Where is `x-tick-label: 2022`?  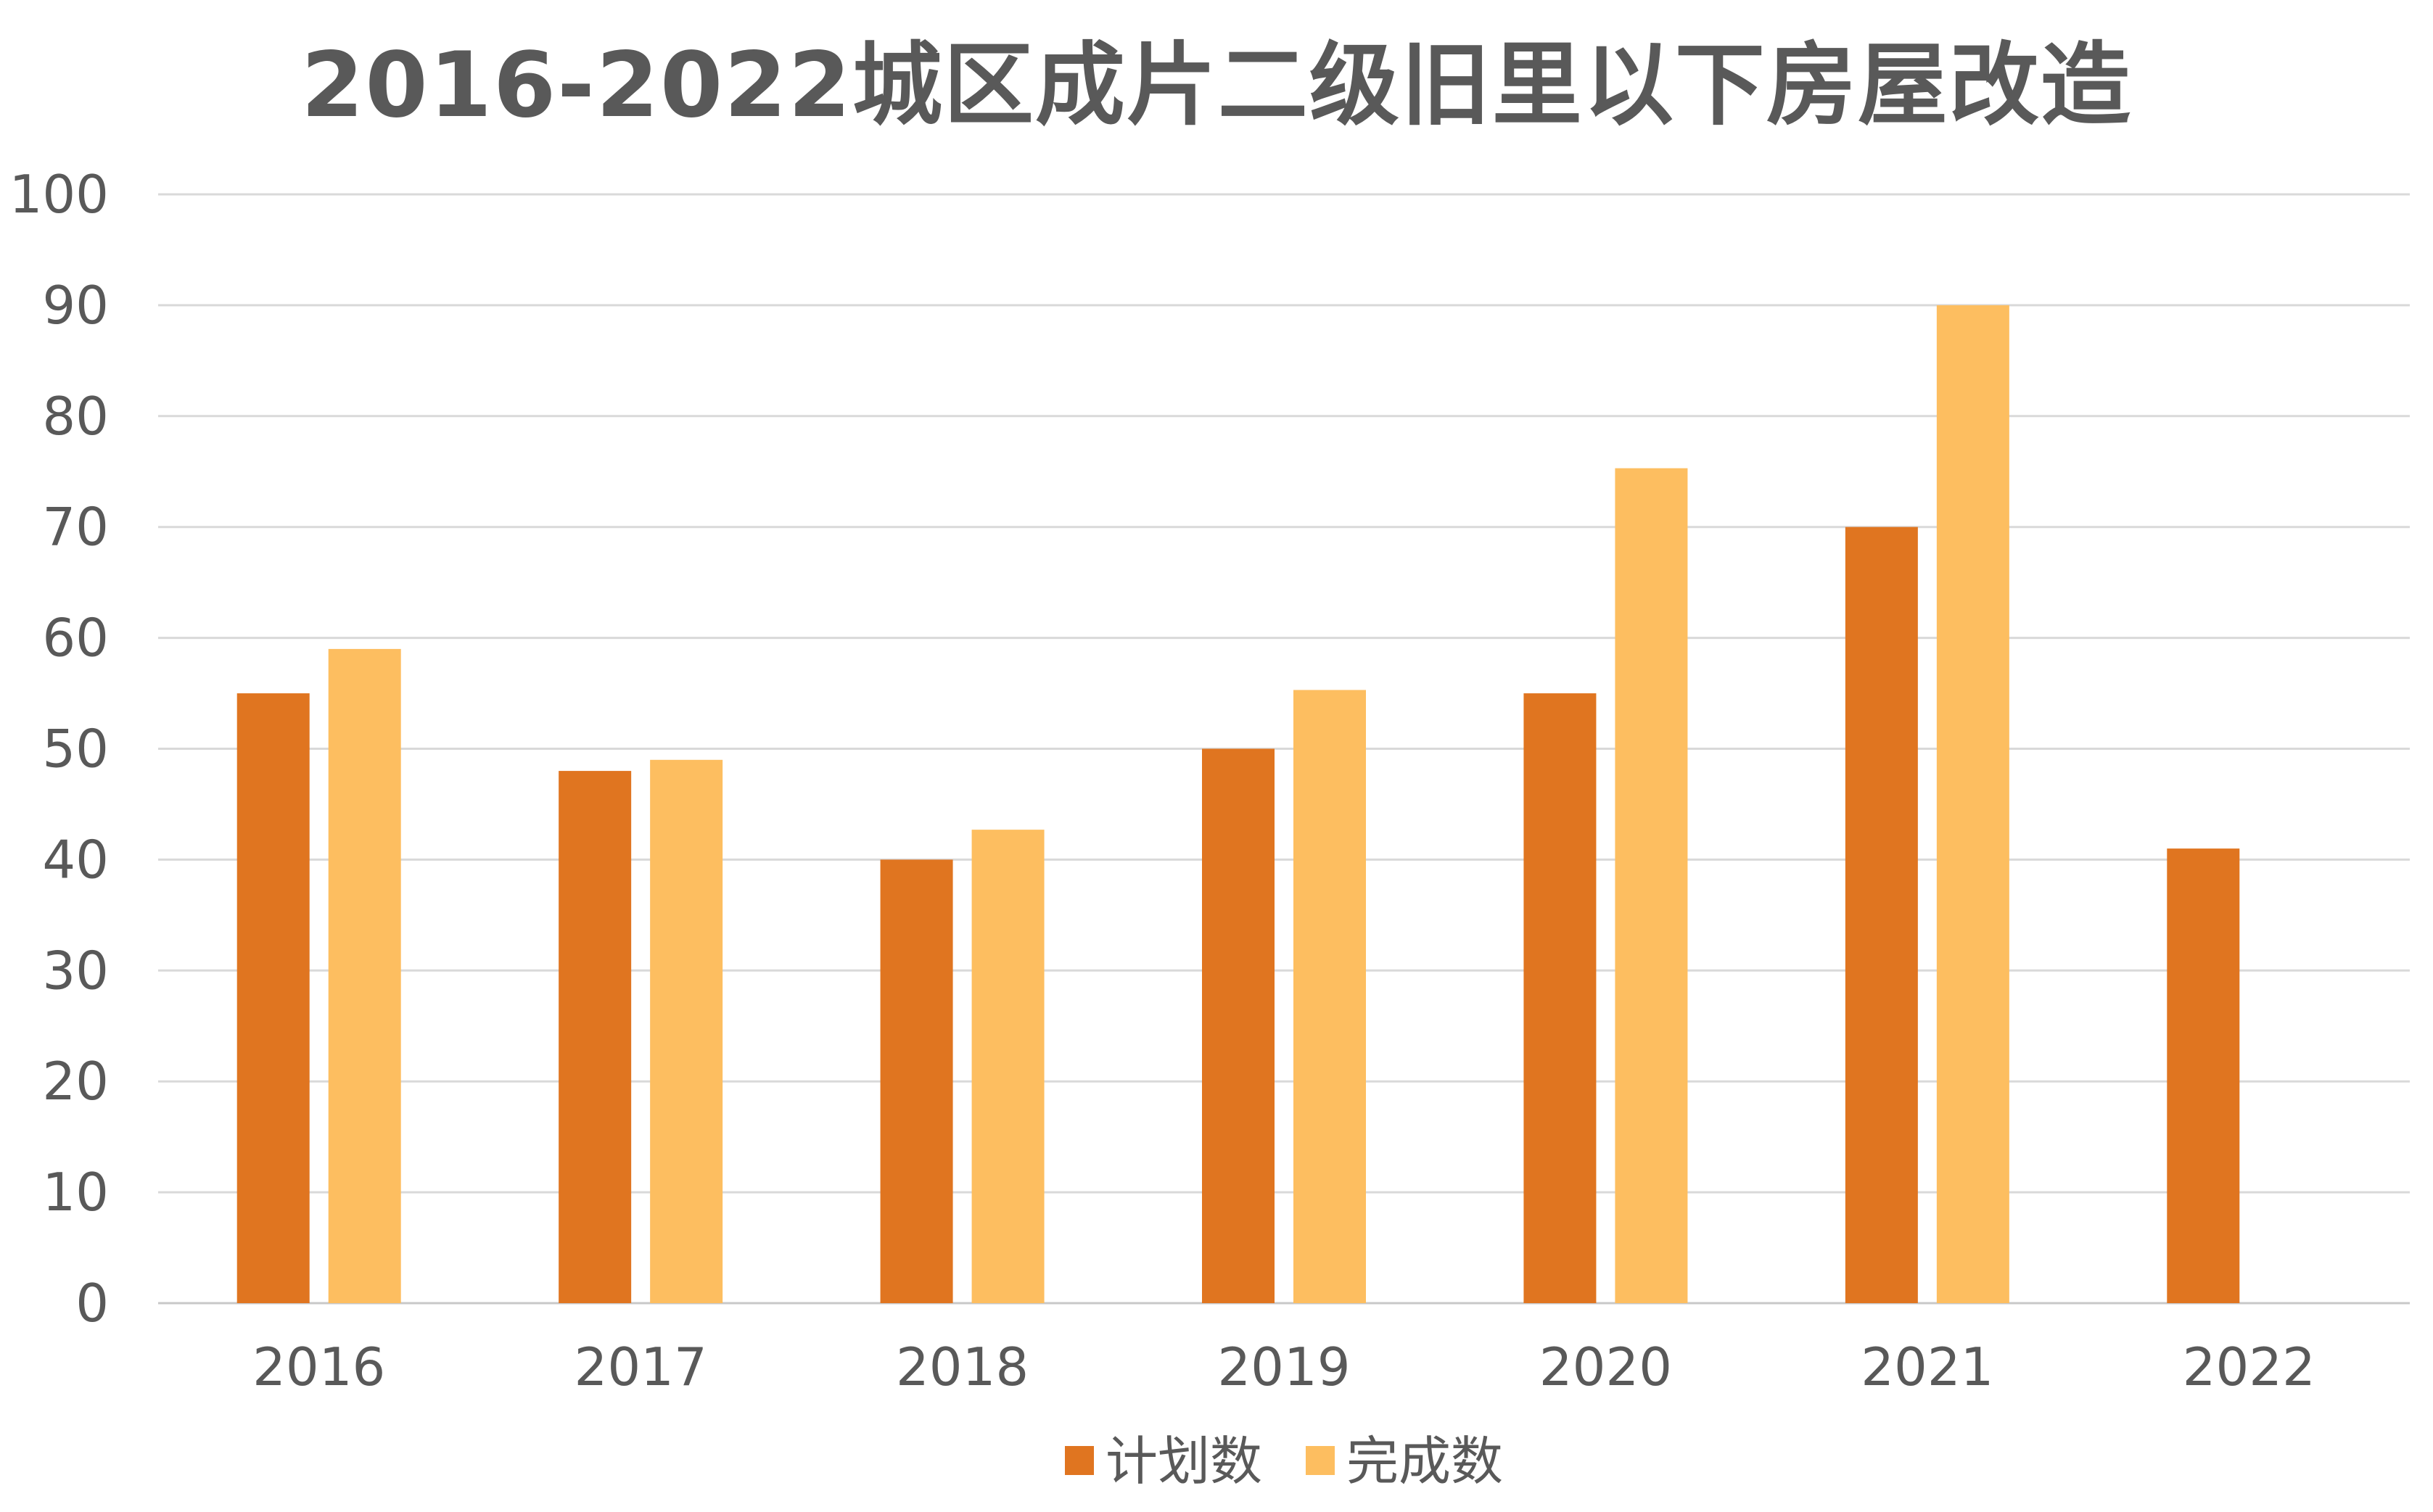
x-tick-label: 2022 is located at coordinates (2249, 1367).